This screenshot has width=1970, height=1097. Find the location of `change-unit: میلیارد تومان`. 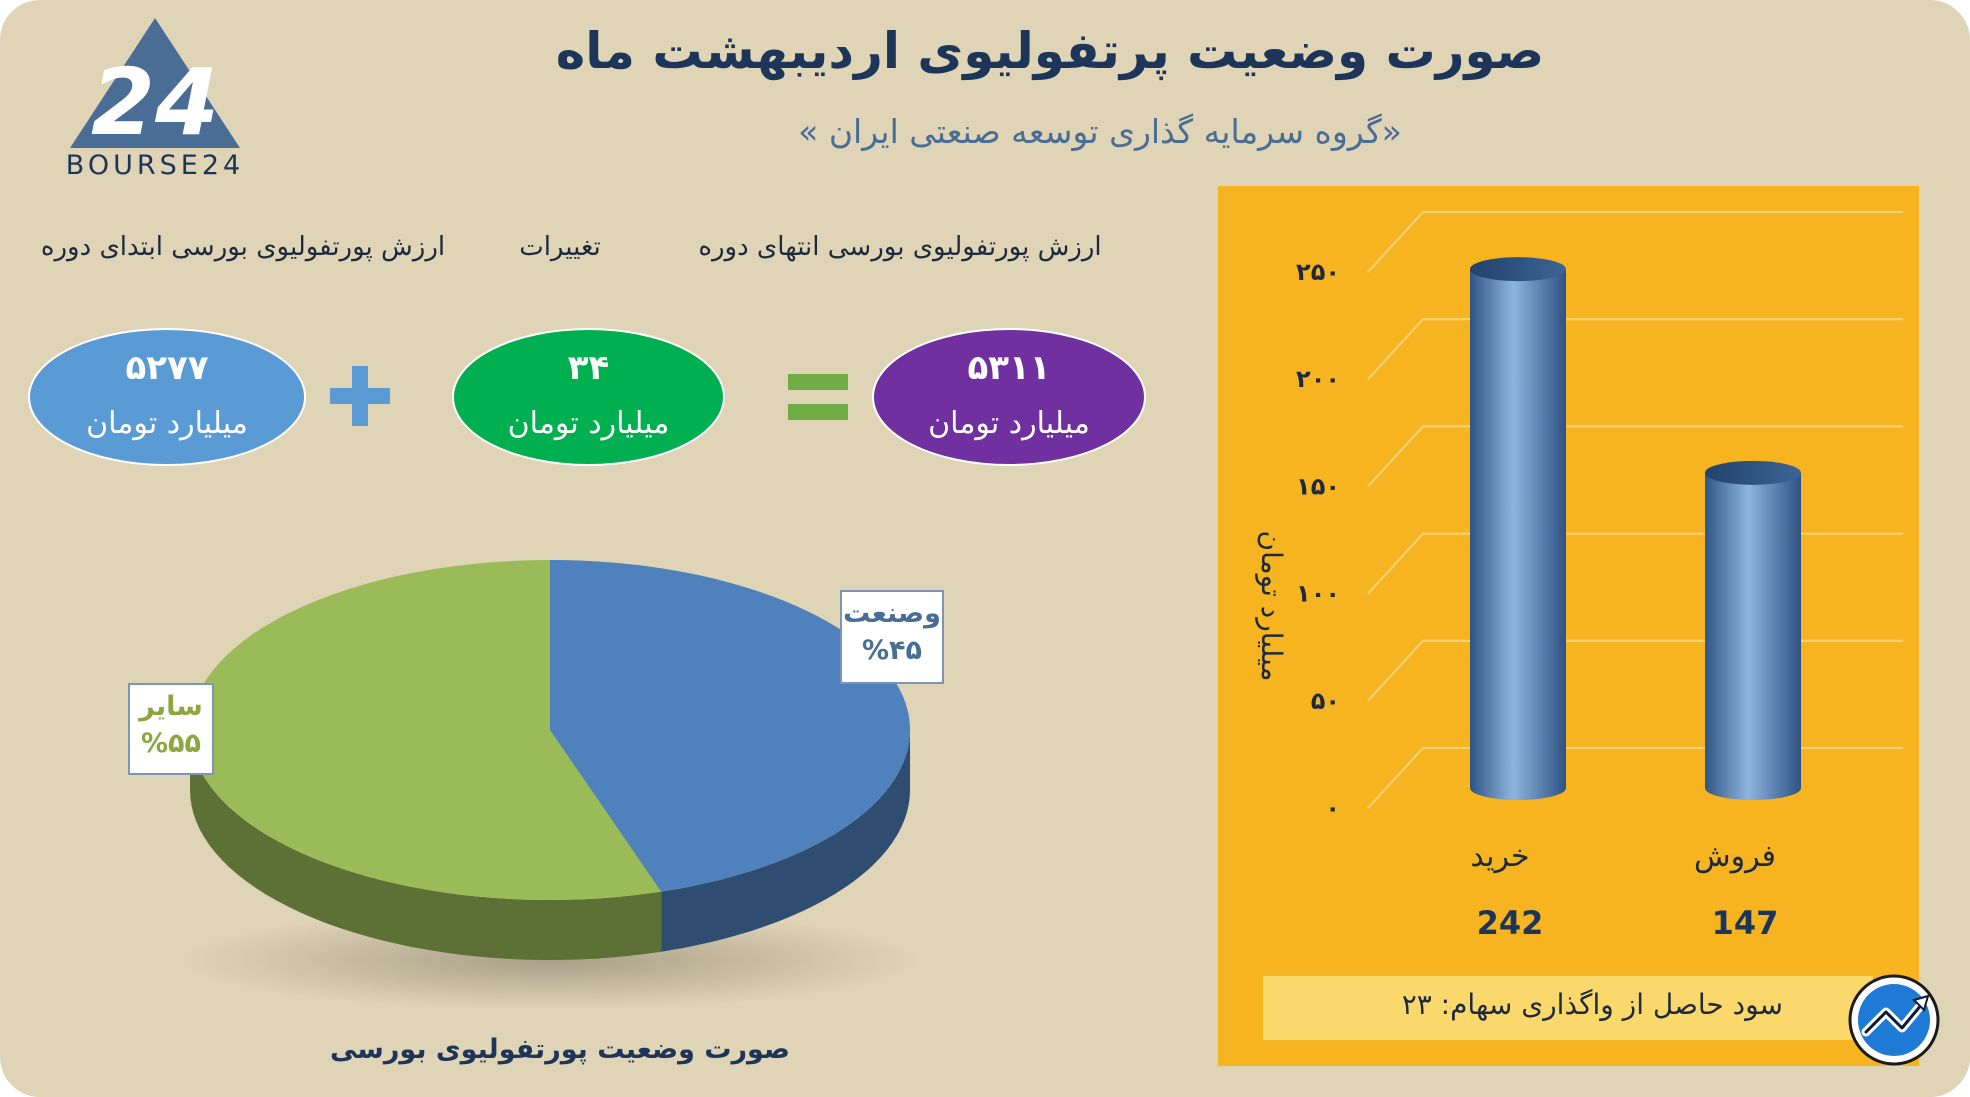

change-unit: میلیارد تومان is located at coordinates (588, 423).